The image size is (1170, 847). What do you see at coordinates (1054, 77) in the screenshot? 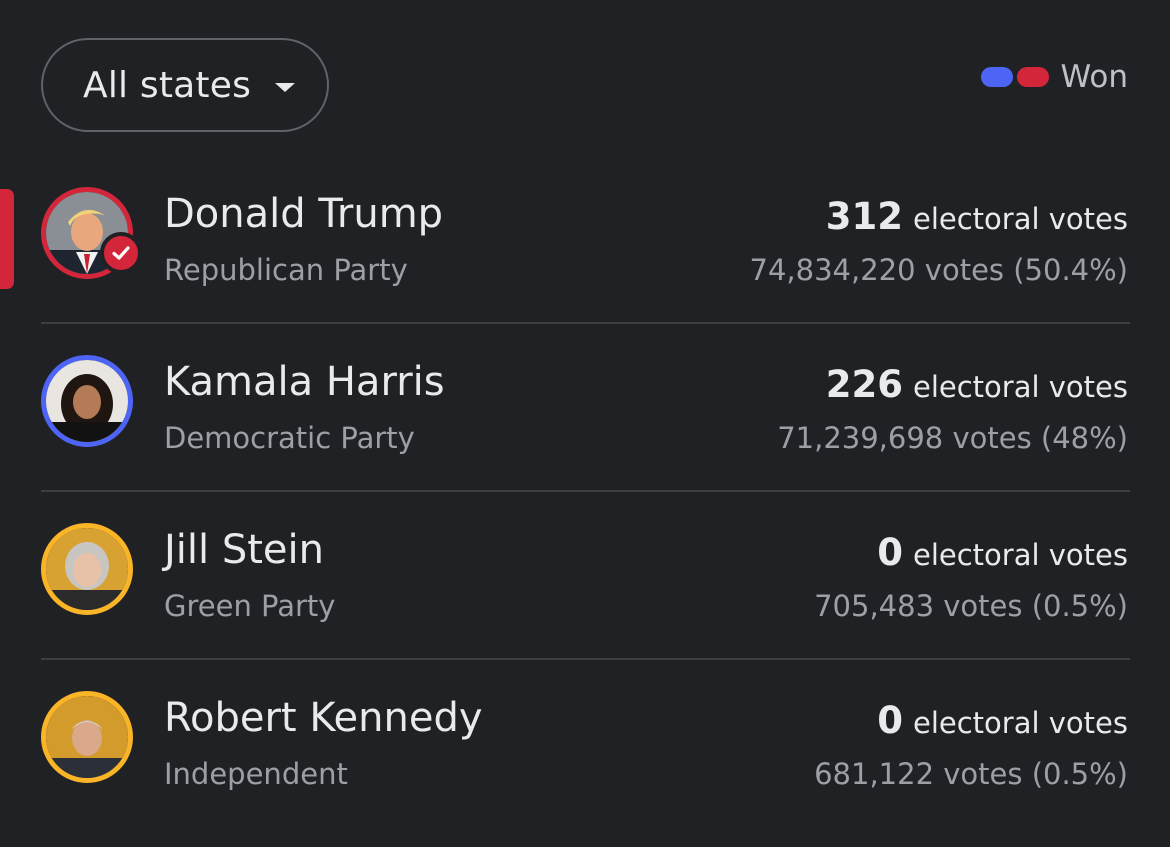
I see `legend: Won` at bounding box center [1054, 77].